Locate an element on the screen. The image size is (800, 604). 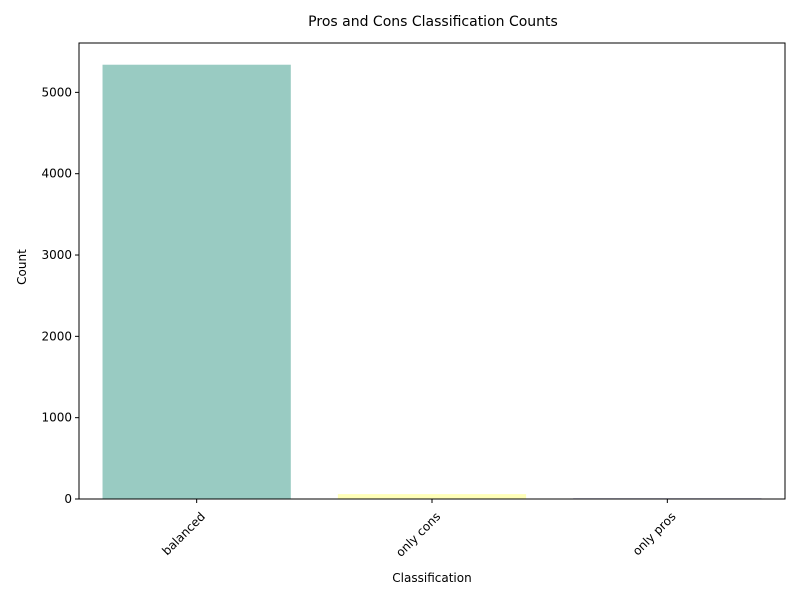
y-tick-label: 2000 is located at coordinates (56, 336).